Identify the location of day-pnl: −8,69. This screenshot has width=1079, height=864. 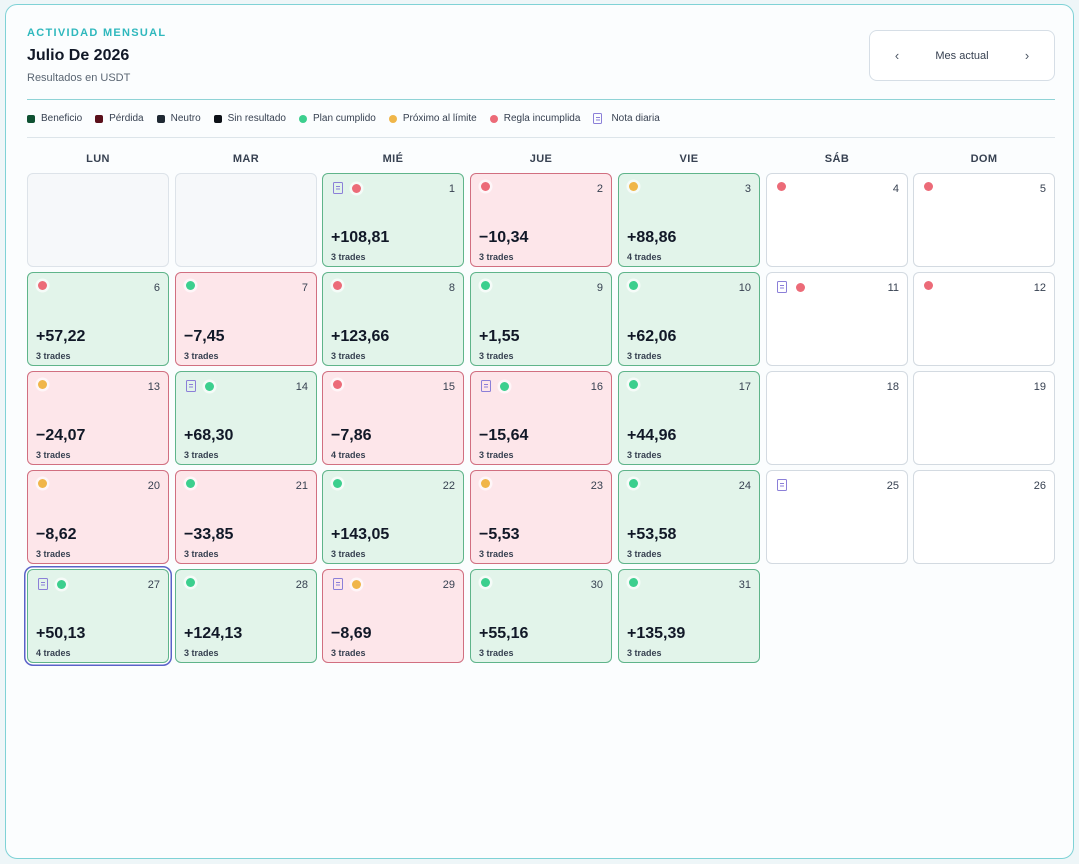
(351, 633).